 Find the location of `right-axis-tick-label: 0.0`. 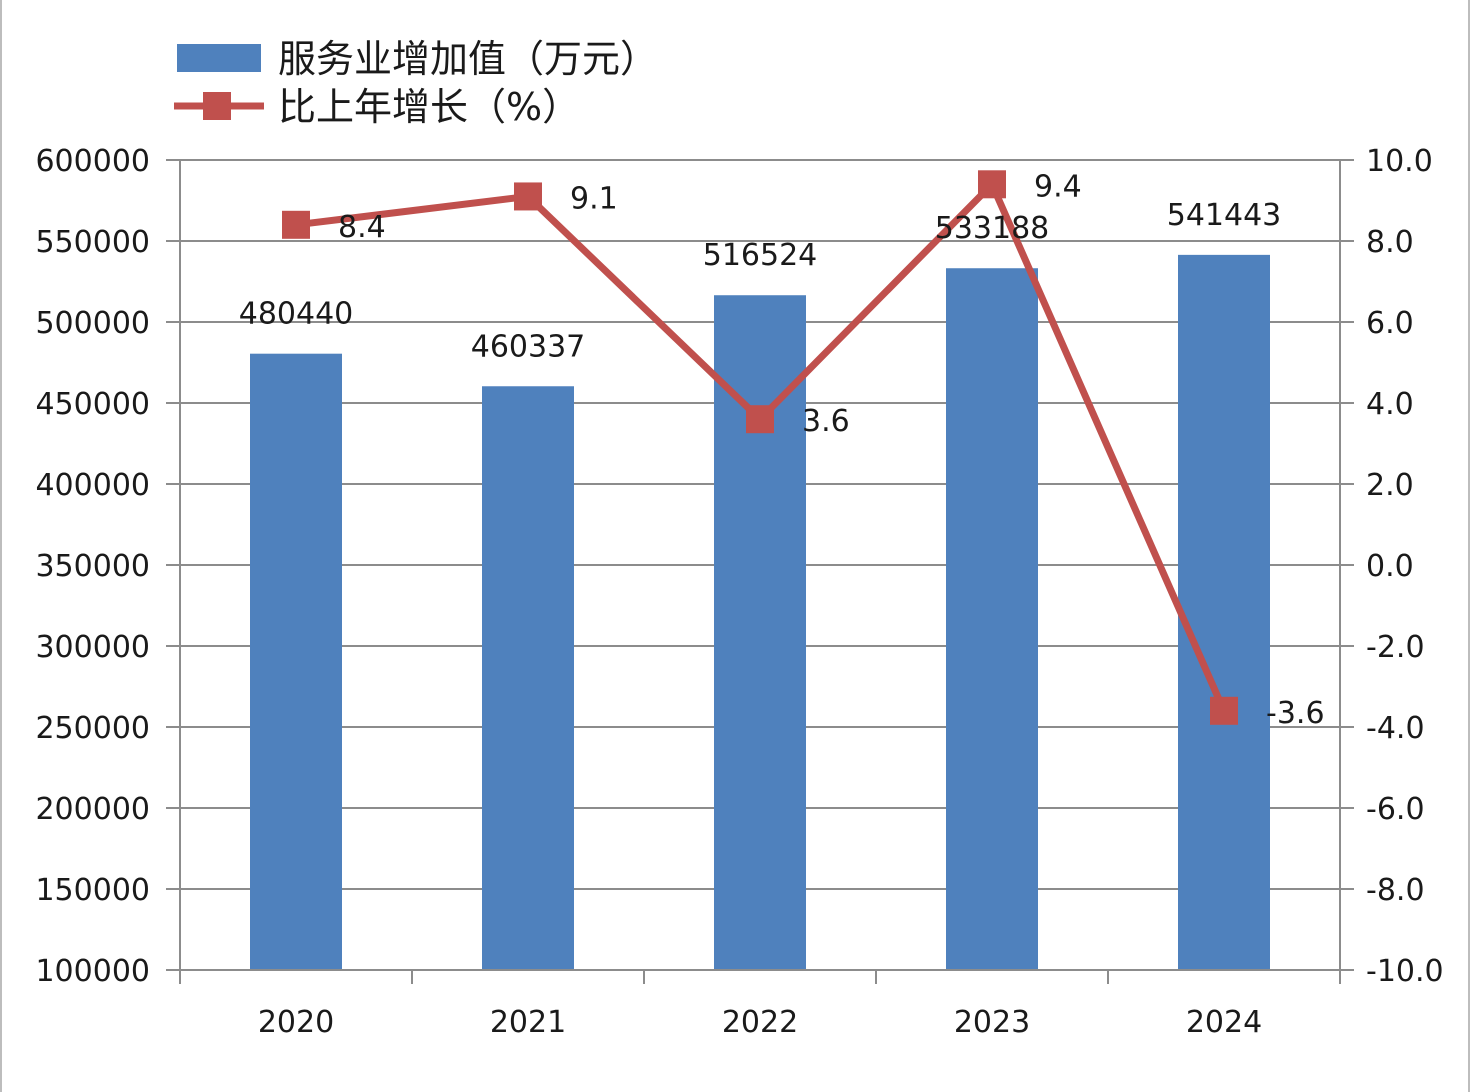

right-axis-tick-label: 0.0 is located at coordinates (1390, 566).